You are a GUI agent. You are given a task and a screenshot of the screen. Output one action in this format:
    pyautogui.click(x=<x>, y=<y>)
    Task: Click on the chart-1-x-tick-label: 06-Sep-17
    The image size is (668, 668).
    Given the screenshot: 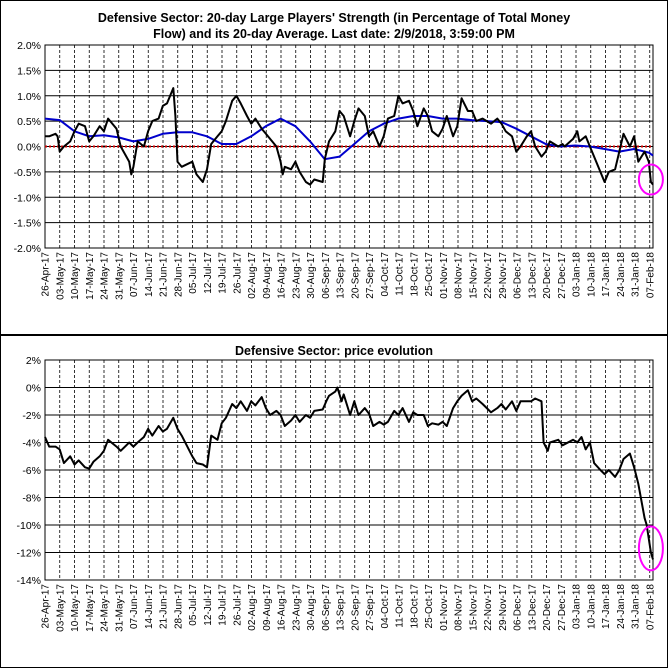 What is the action you would take?
    pyautogui.click(x=326, y=275)
    